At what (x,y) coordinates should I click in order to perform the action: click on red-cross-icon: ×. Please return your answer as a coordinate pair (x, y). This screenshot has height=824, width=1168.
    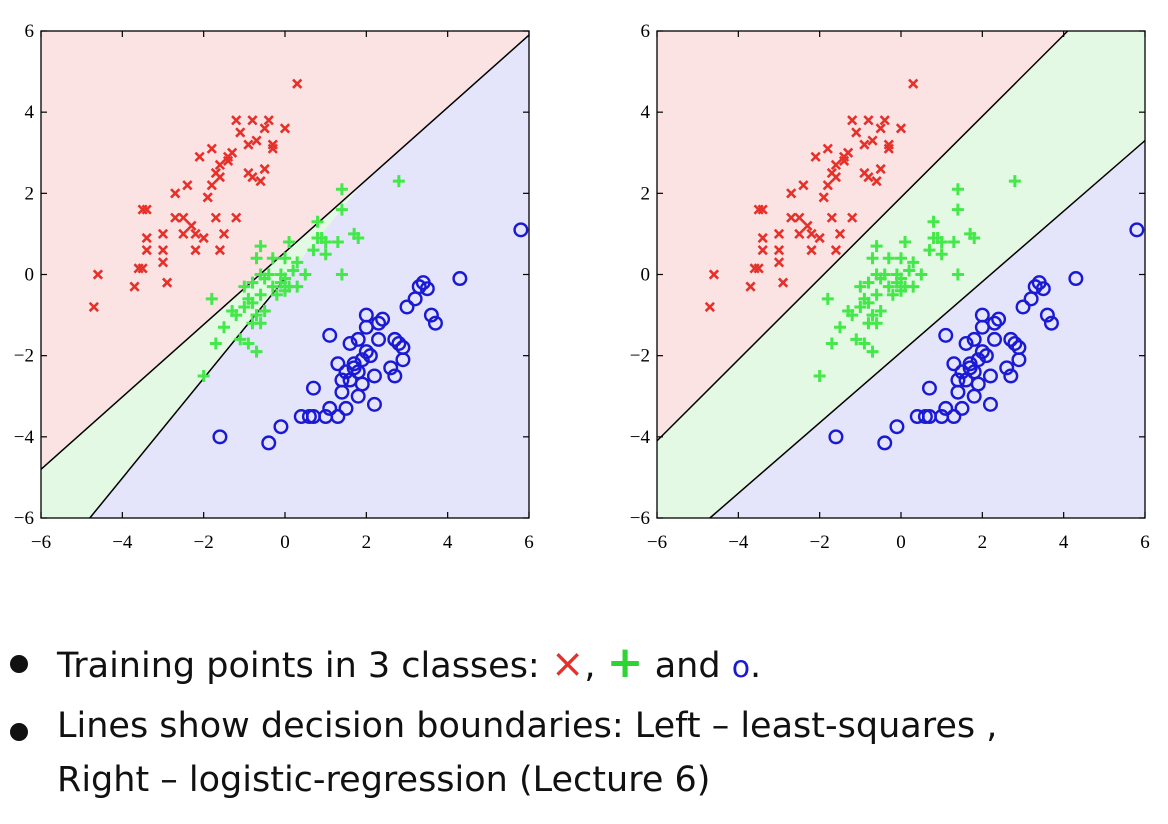
    Looking at the image, I should click on (567, 664).